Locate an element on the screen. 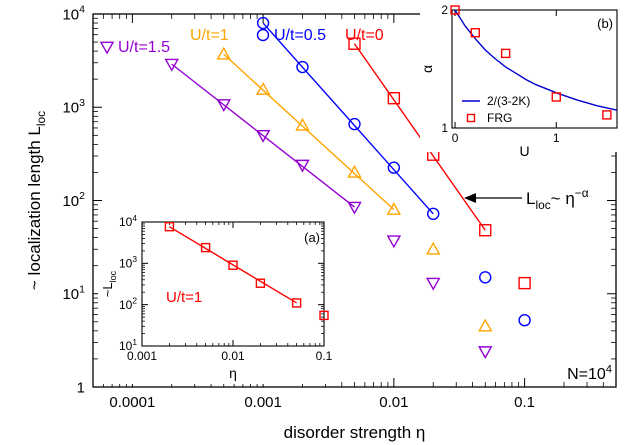 This screenshot has height=445, width=626. main-arrow-label-sub-1: loc is located at coordinates (542, 205).